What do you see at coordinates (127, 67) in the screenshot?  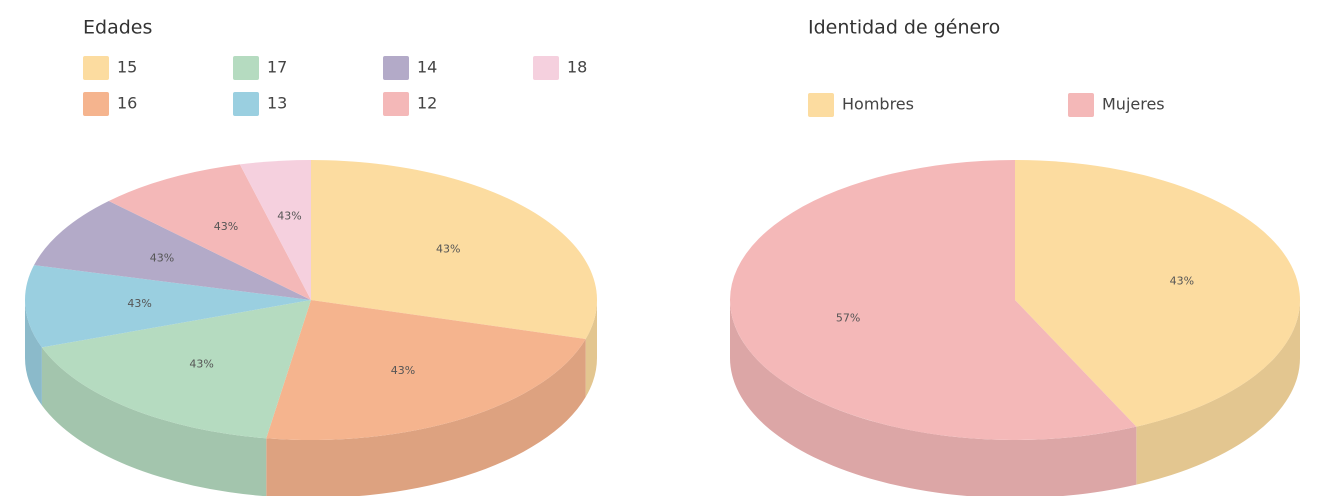 I see `legend-label: 15` at bounding box center [127, 67].